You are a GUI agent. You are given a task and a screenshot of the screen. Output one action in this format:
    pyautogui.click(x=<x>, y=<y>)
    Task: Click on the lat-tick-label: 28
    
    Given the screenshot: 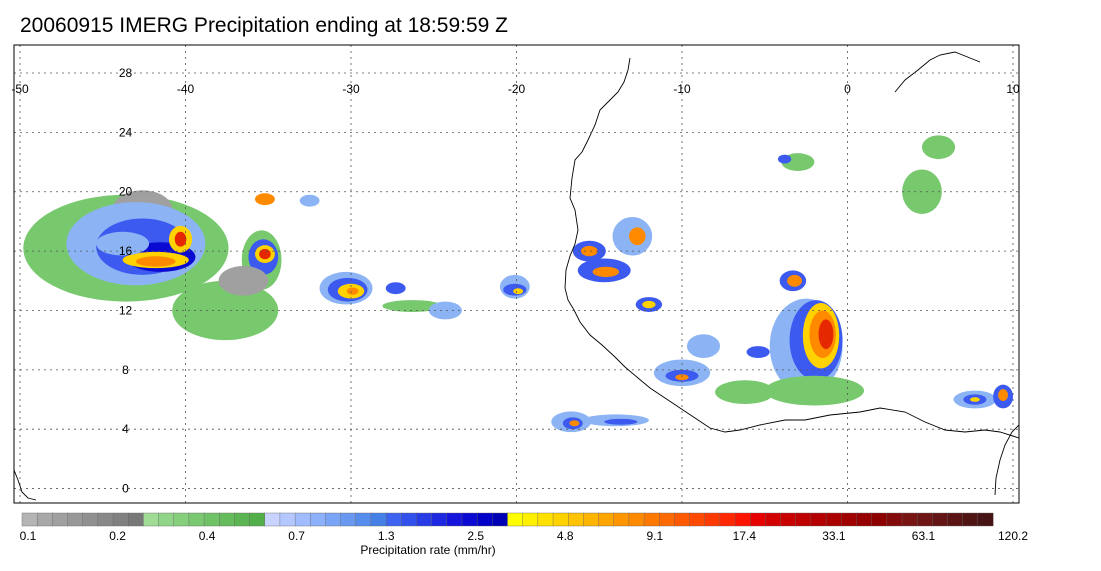 What is the action you would take?
    pyautogui.click(x=126, y=73)
    